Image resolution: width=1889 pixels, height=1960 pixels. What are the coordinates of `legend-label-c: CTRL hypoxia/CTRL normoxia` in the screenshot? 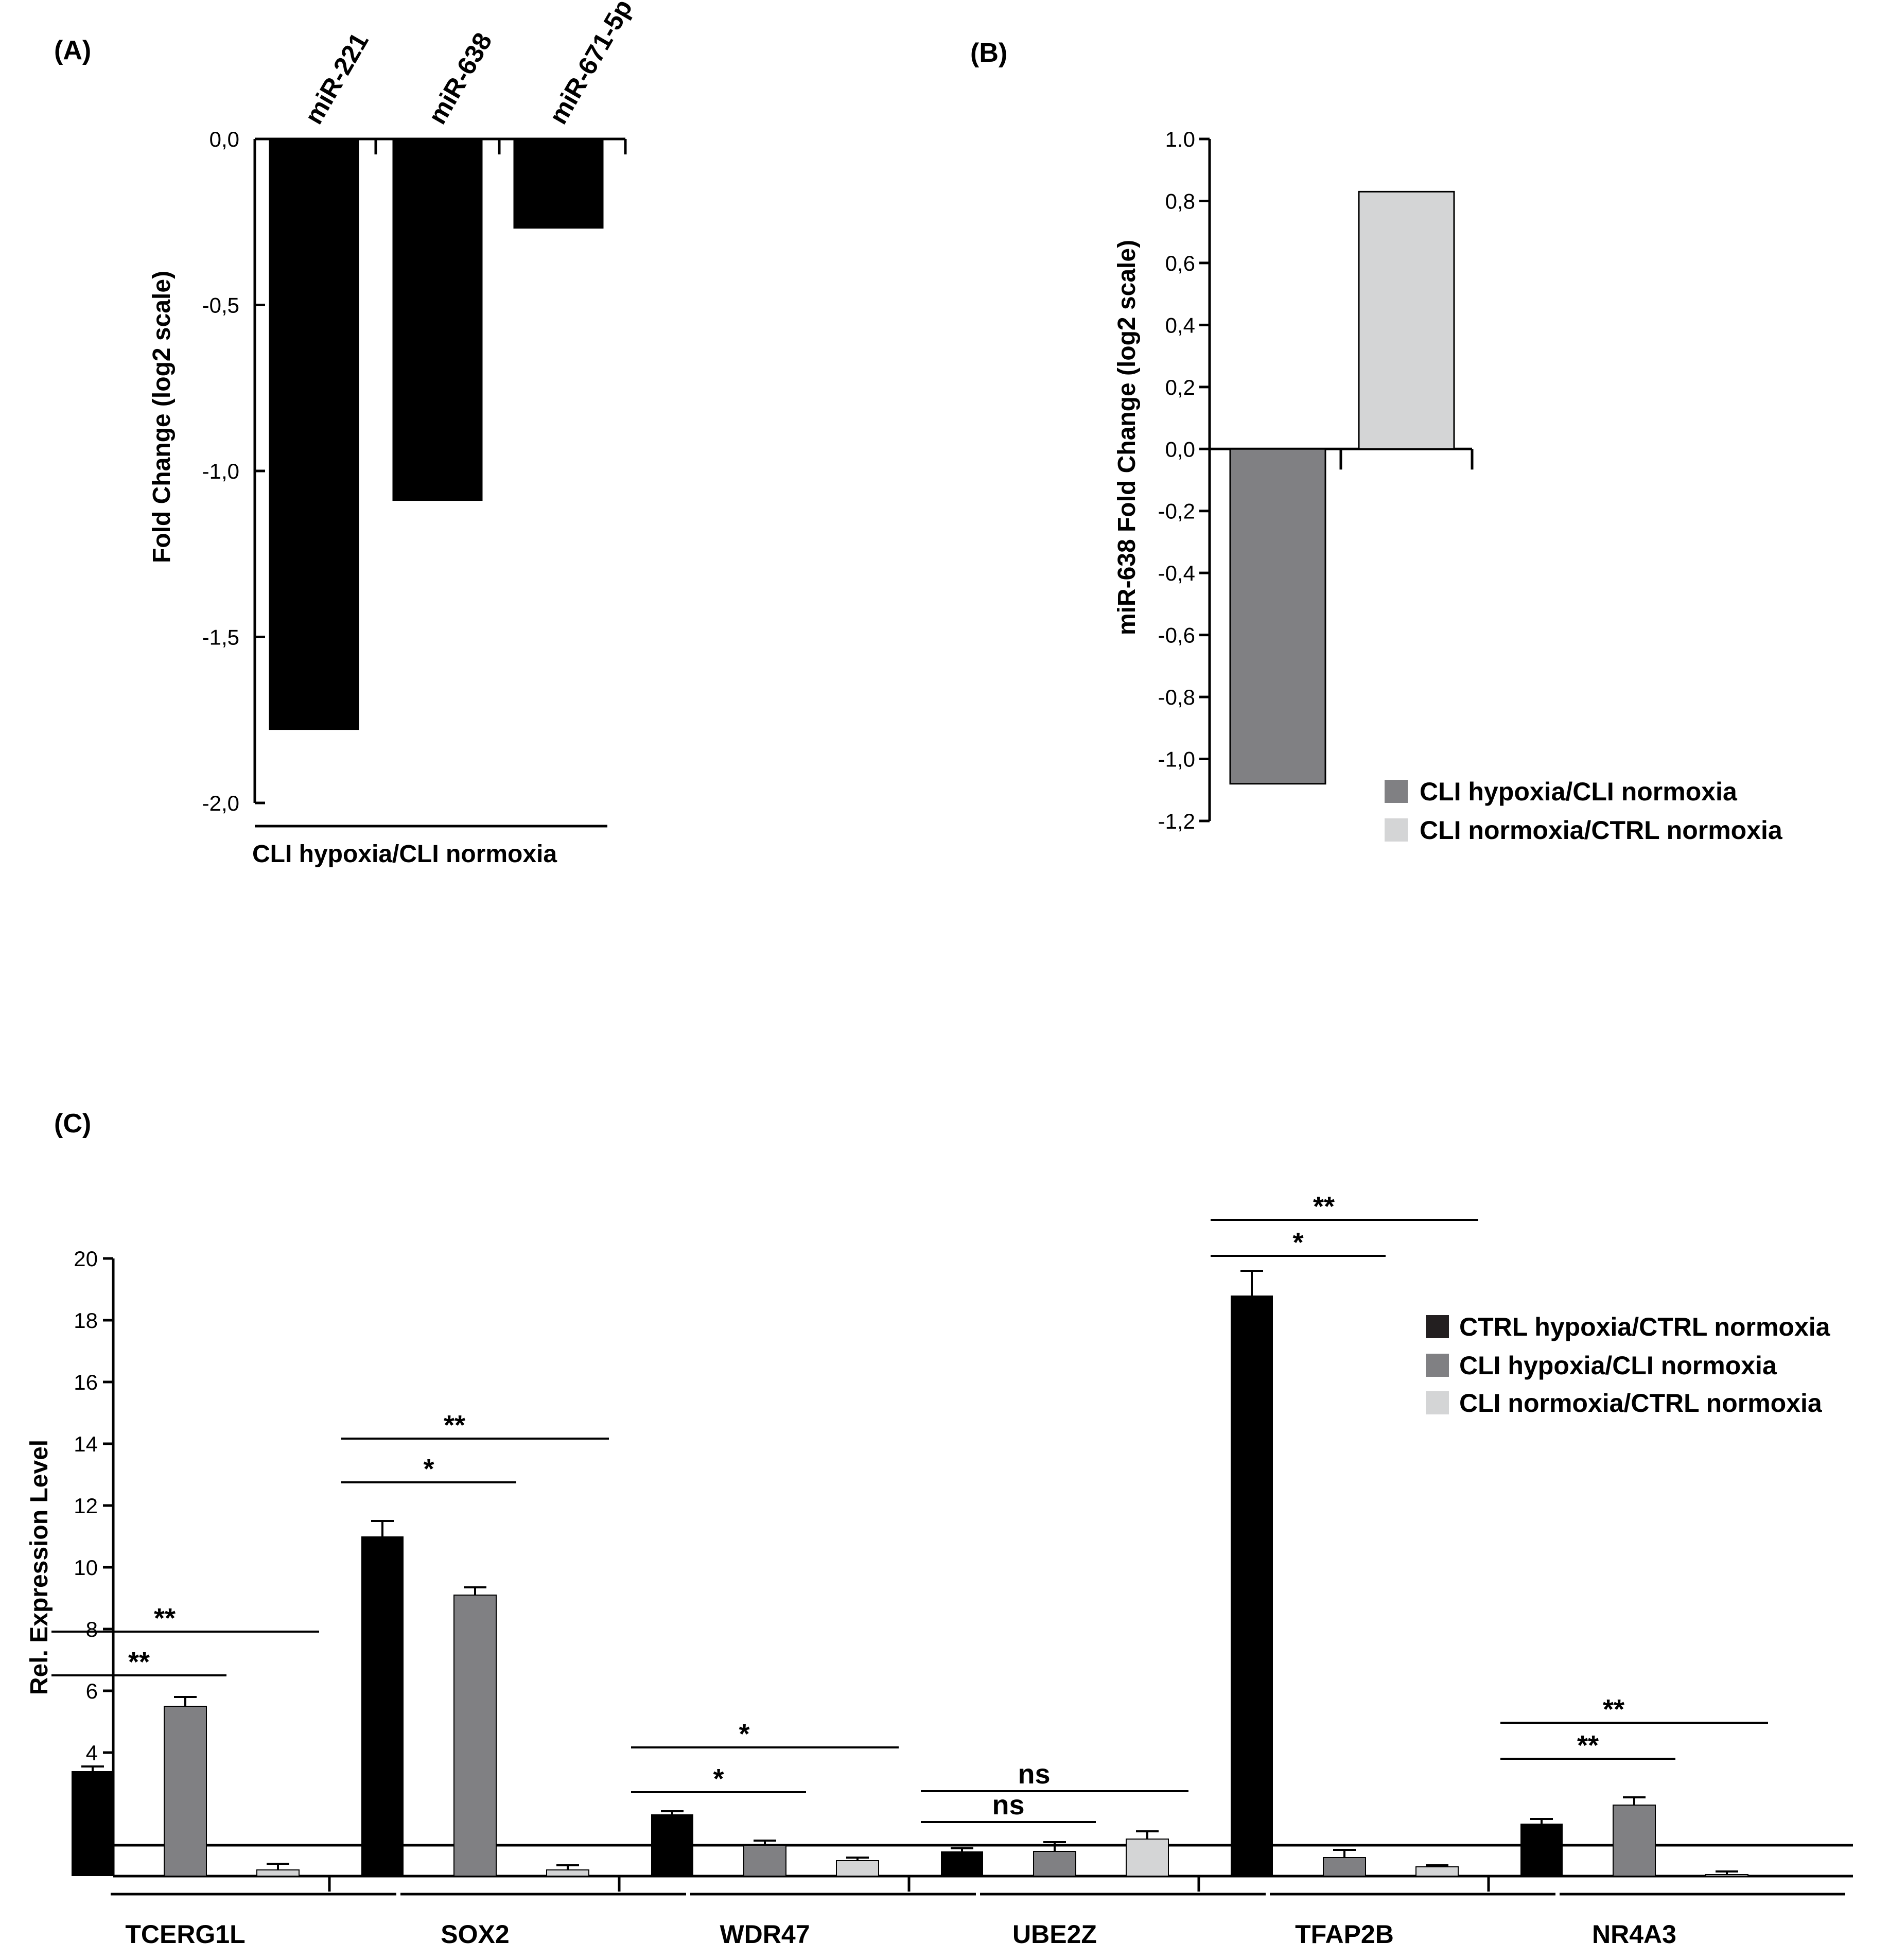 It's located at (1645, 1326).